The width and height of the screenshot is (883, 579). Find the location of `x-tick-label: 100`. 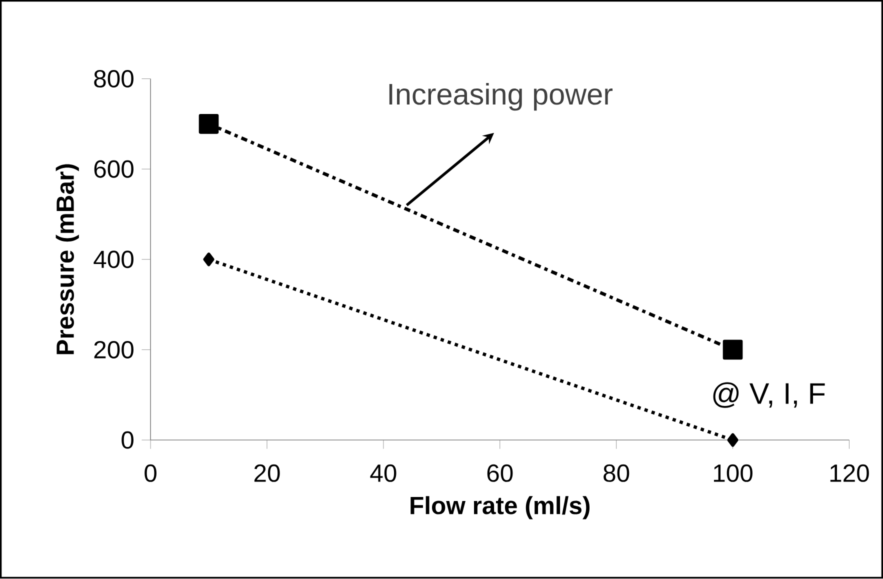

x-tick-label: 100 is located at coordinates (733, 473).